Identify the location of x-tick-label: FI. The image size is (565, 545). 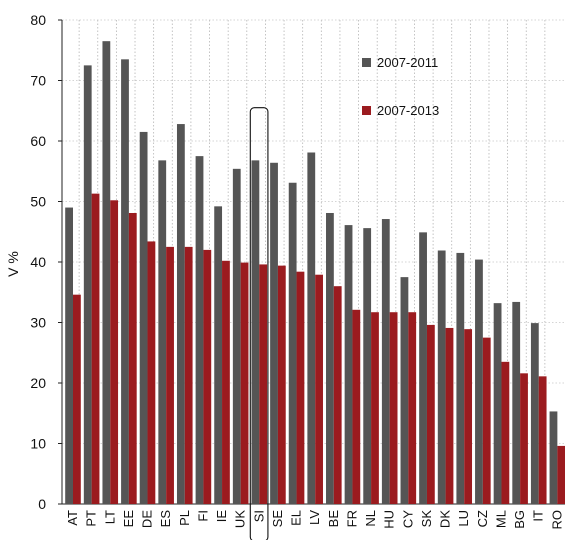
(202, 516).